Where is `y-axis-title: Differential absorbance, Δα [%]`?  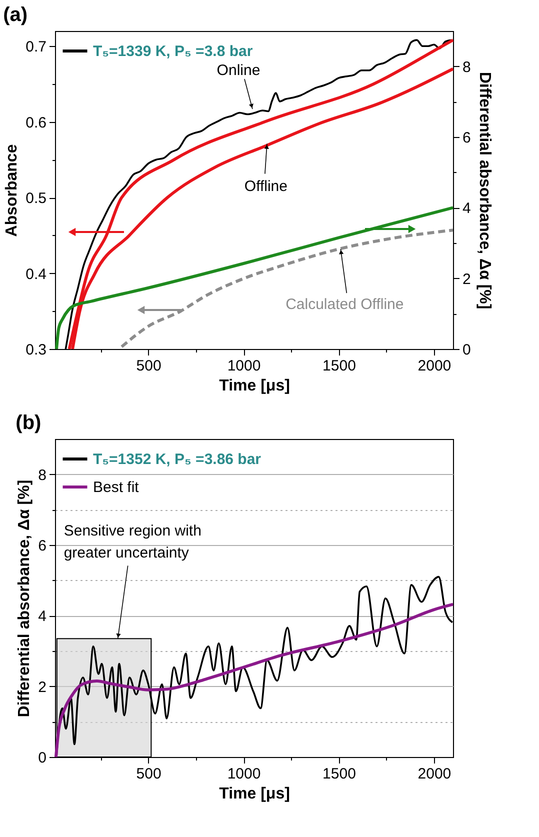
y-axis-title: Differential absorbance, Δα [%] is located at coordinates (25, 599).